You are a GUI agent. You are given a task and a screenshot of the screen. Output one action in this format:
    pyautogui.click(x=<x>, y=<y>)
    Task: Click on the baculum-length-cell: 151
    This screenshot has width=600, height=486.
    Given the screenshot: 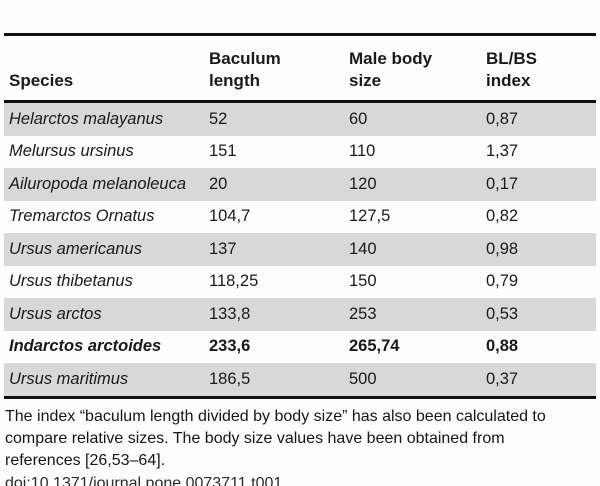 What is the action you would take?
    pyautogui.click(x=223, y=151)
    